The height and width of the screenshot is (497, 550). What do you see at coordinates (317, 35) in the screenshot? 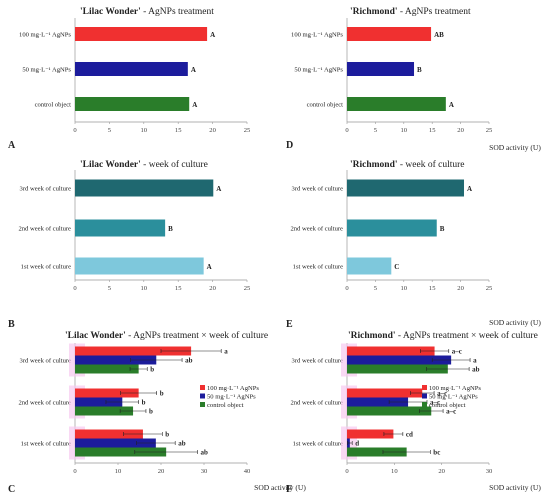
I see `category-label: 100 mg·L⁻¹ AgNPs` at bounding box center [317, 35].